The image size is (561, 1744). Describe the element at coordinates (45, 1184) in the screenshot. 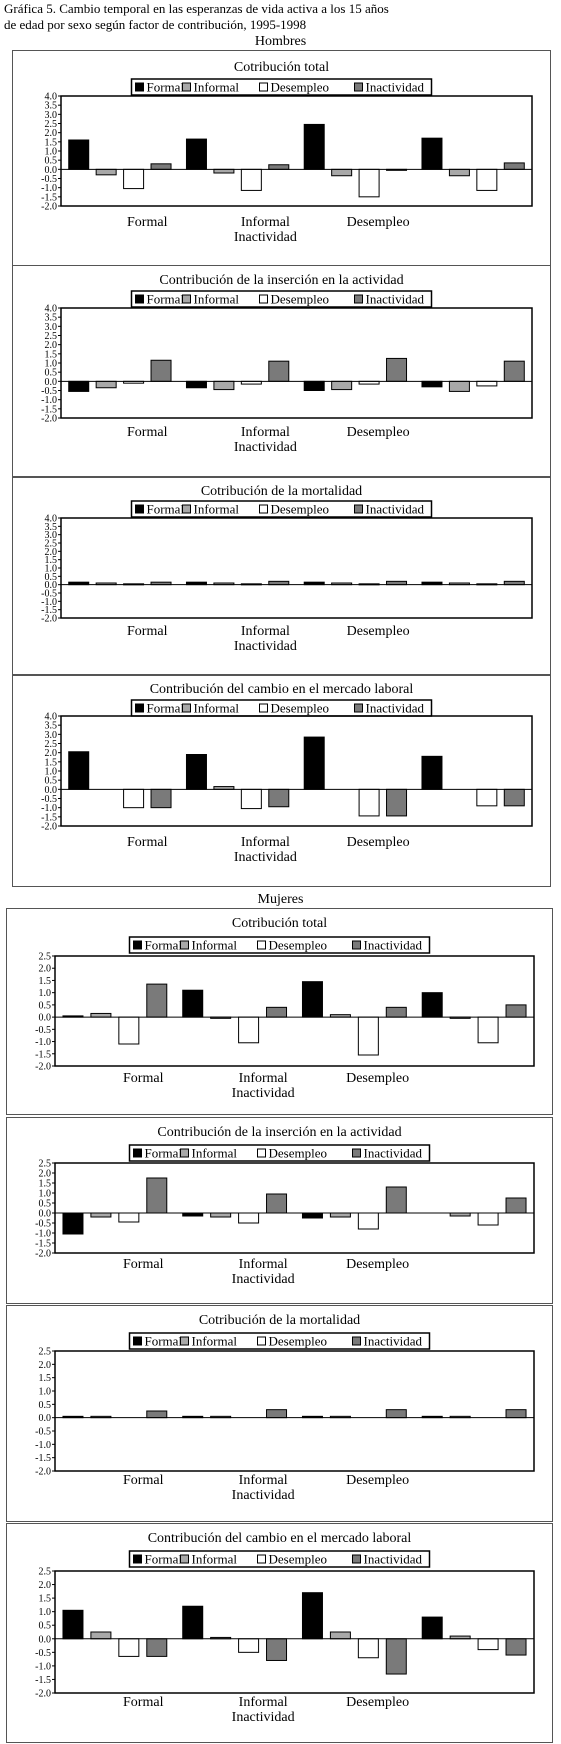

I see `y-tick-label: 1.5` at that location.